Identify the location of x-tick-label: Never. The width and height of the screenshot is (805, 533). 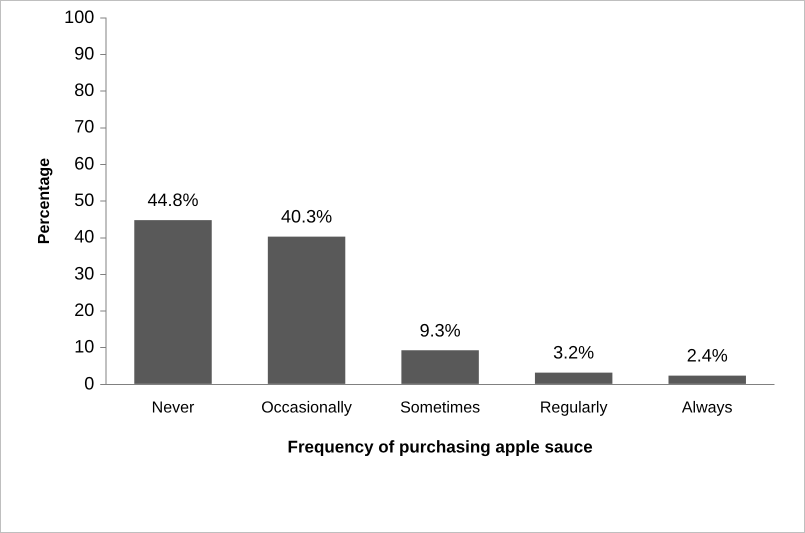
(174, 407).